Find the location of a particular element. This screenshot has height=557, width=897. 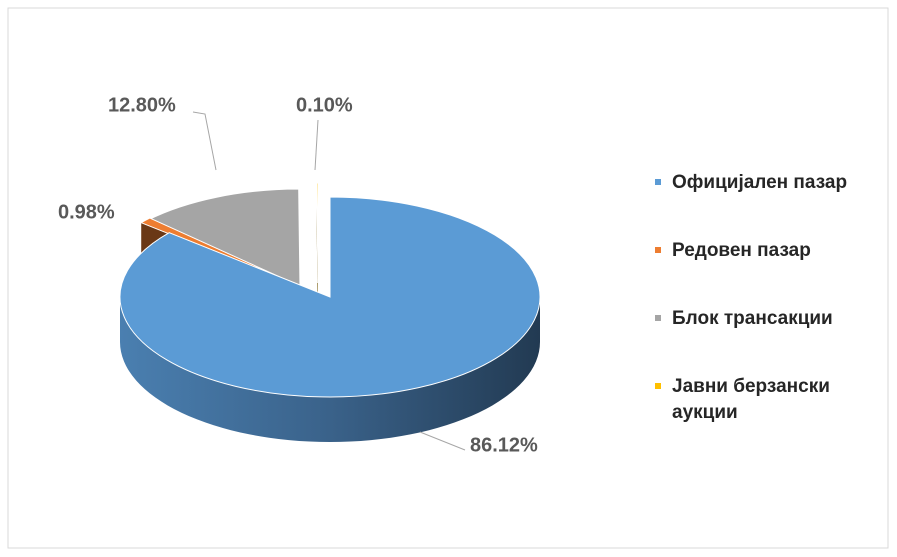

legend-item: Редовен пазар is located at coordinates (772, 251).